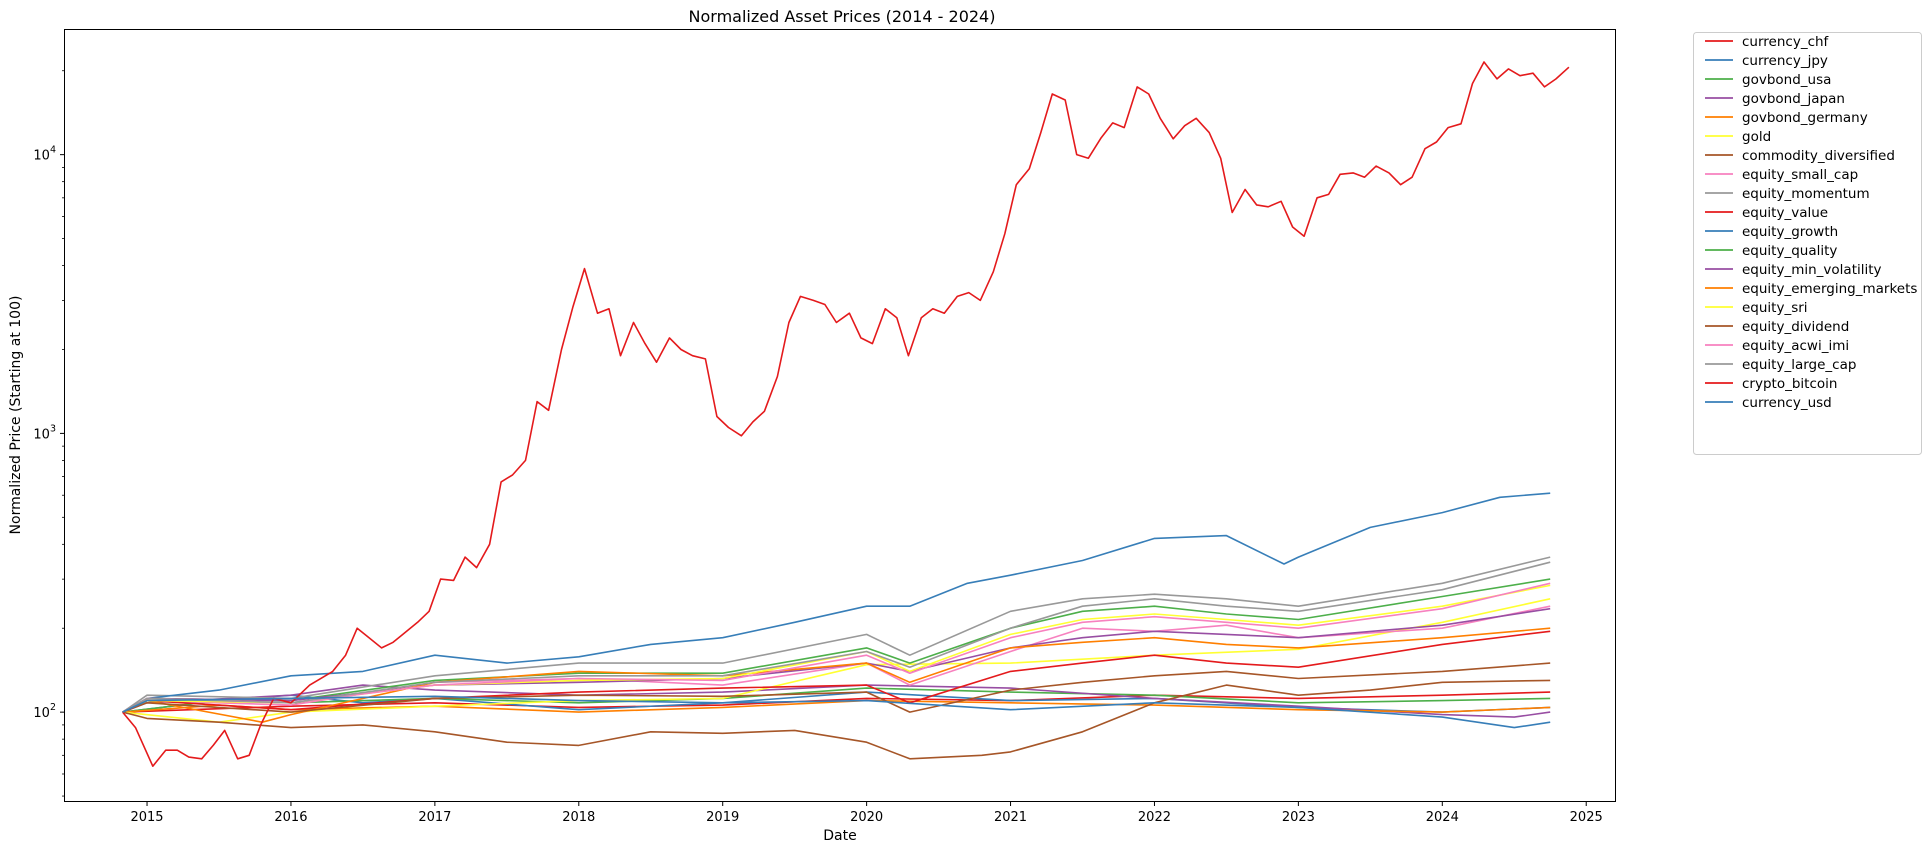 The width and height of the screenshot is (1932, 857). What do you see at coordinates (1806, 194) in the screenshot?
I see `legend-label: equity_momentum` at bounding box center [1806, 194].